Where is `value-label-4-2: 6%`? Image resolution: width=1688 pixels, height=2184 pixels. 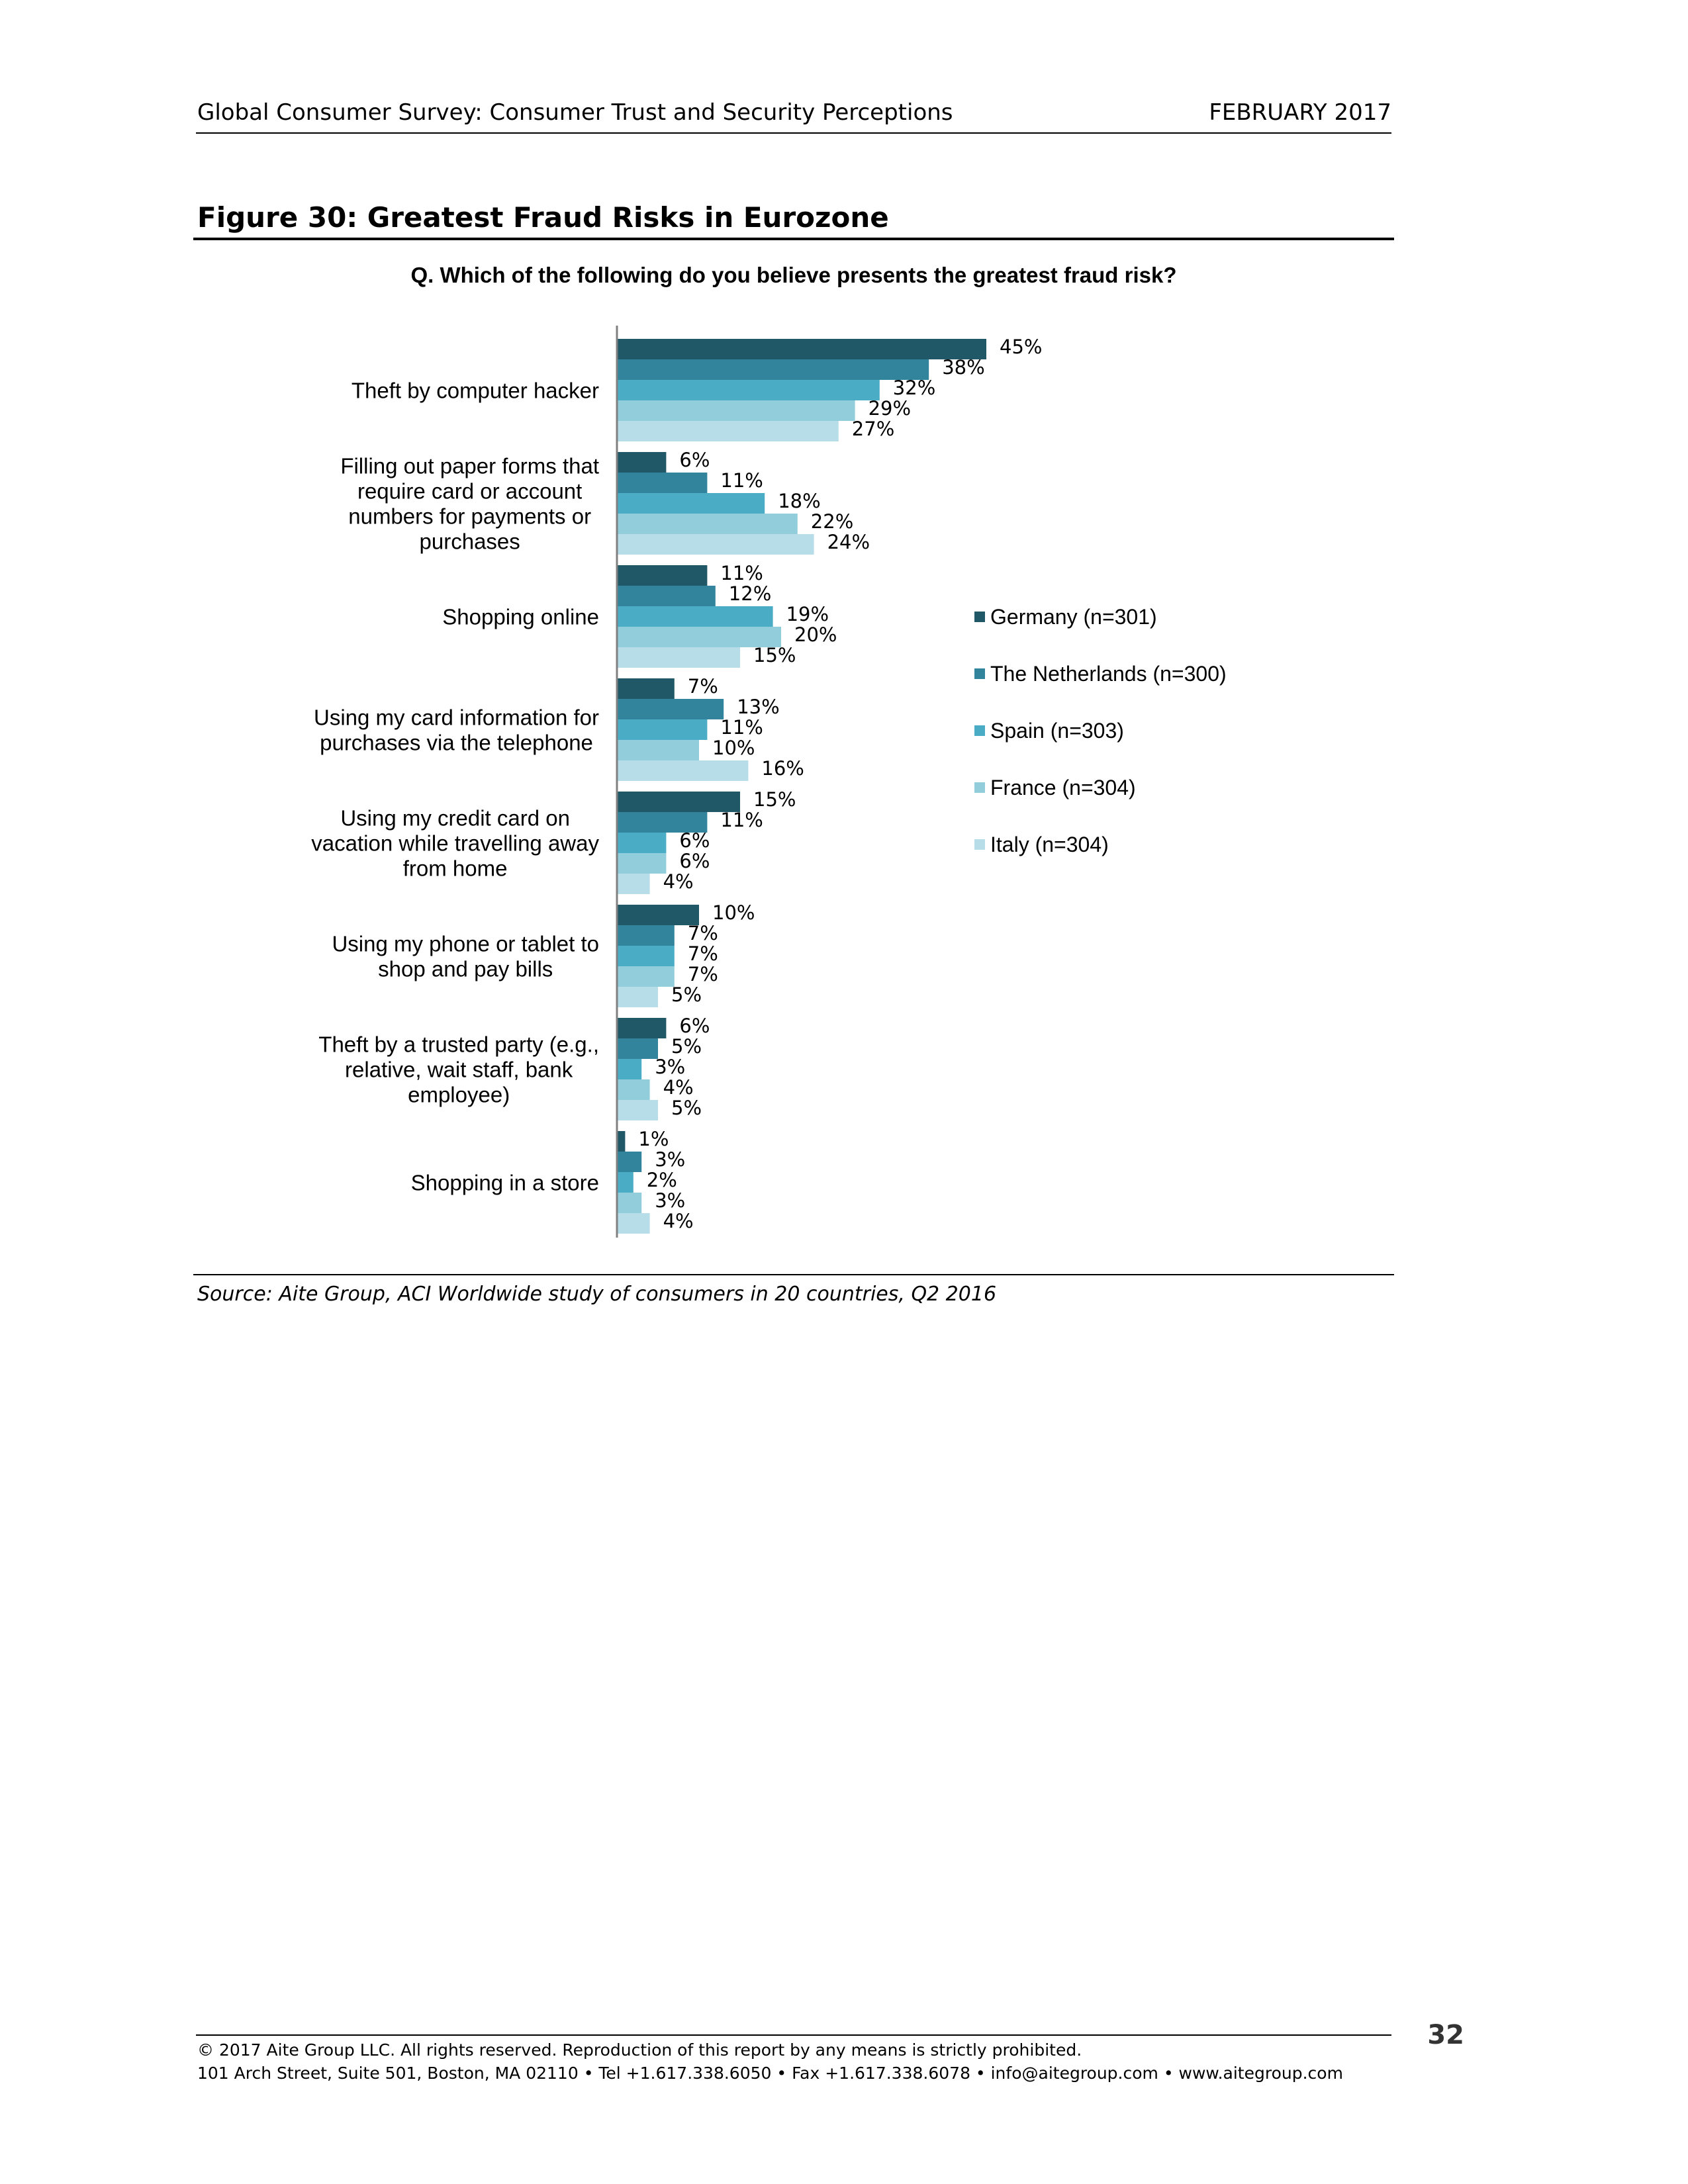 value-label-4-2: 6% is located at coordinates (694, 840).